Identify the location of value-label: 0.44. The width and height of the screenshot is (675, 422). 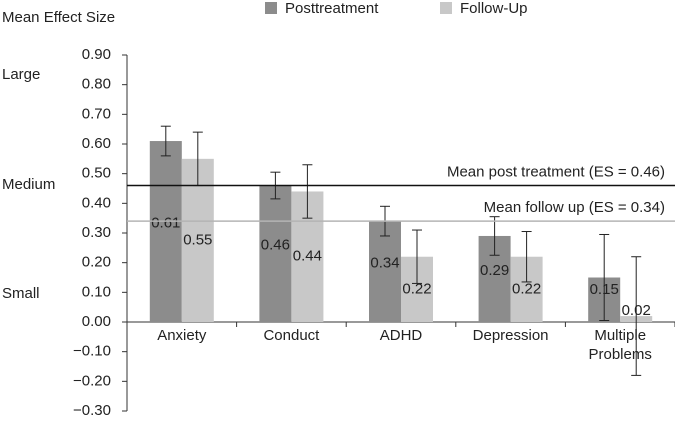
(307, 256).